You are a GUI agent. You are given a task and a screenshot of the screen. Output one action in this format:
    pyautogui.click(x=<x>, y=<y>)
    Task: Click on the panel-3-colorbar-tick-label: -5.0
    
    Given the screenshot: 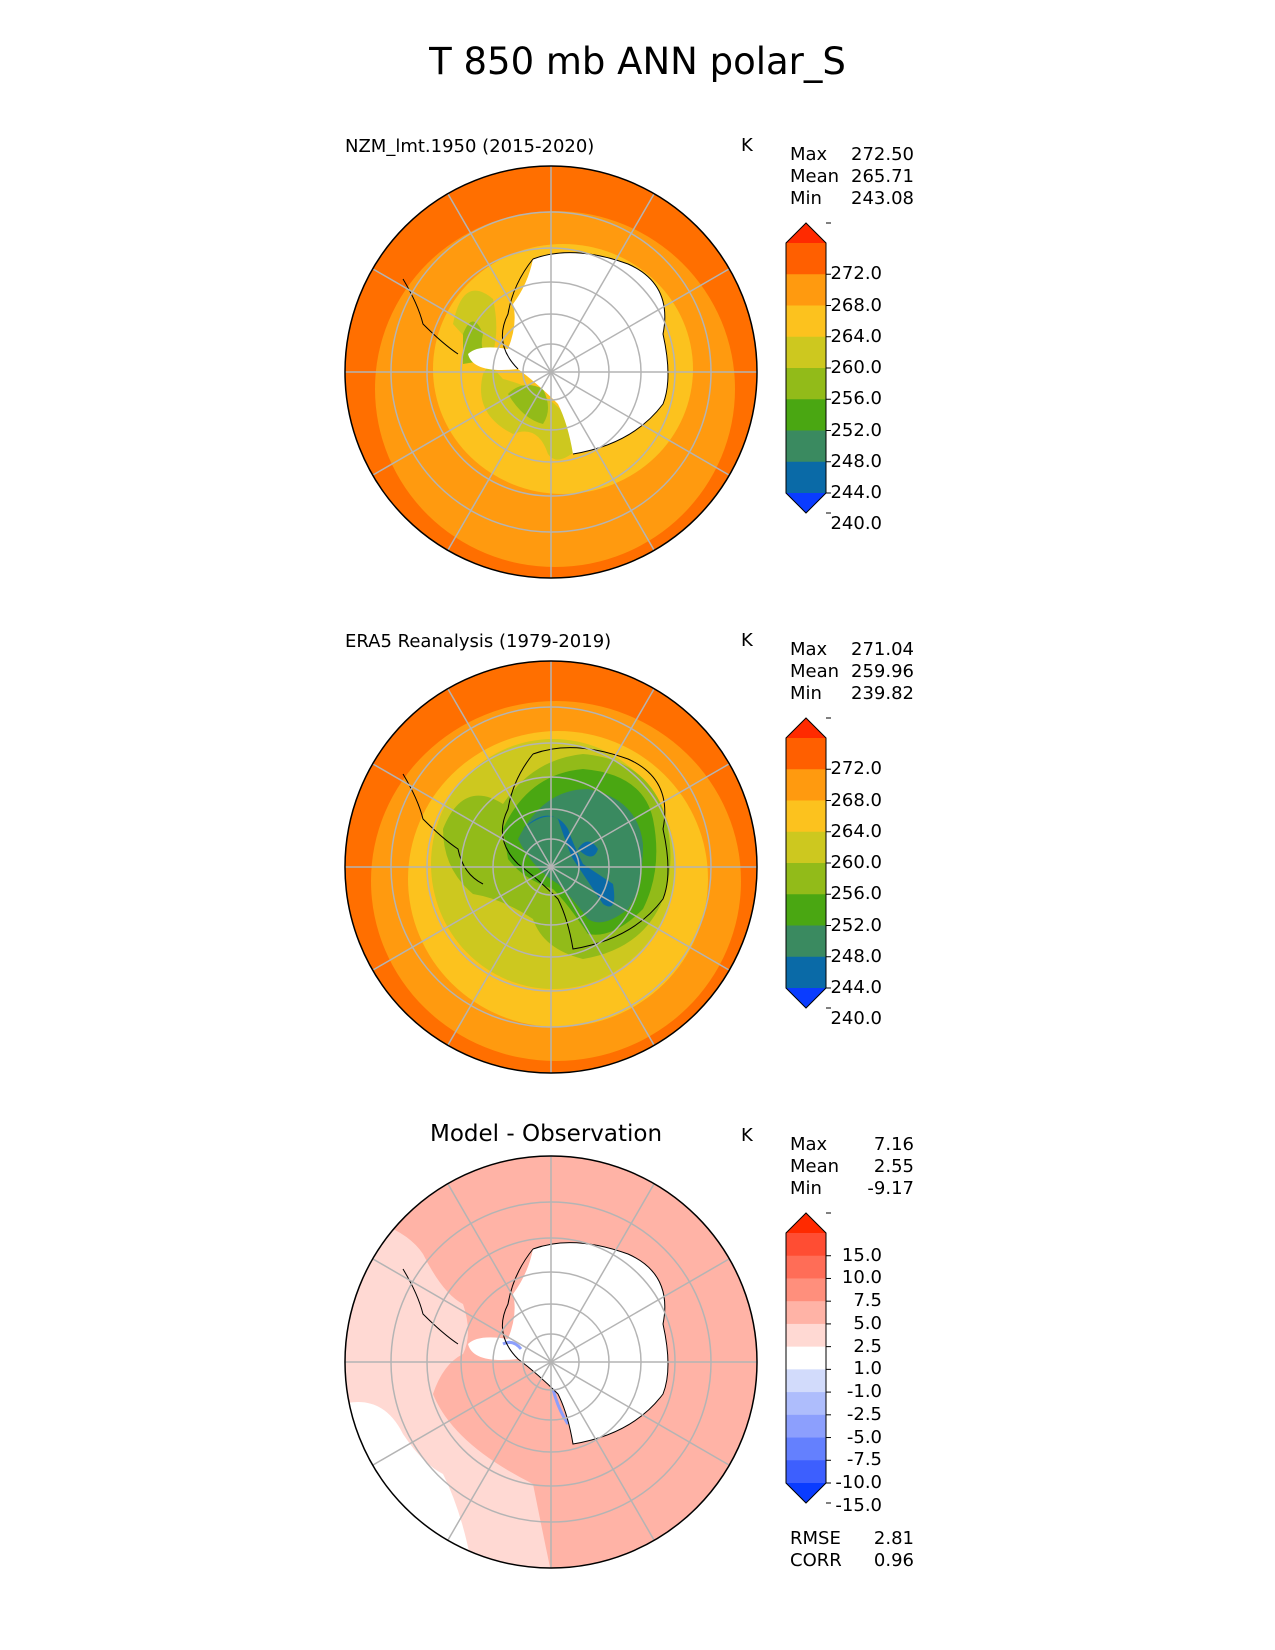 What is the action you would take?
    pyautogui.click(x=864, y=1437)
    